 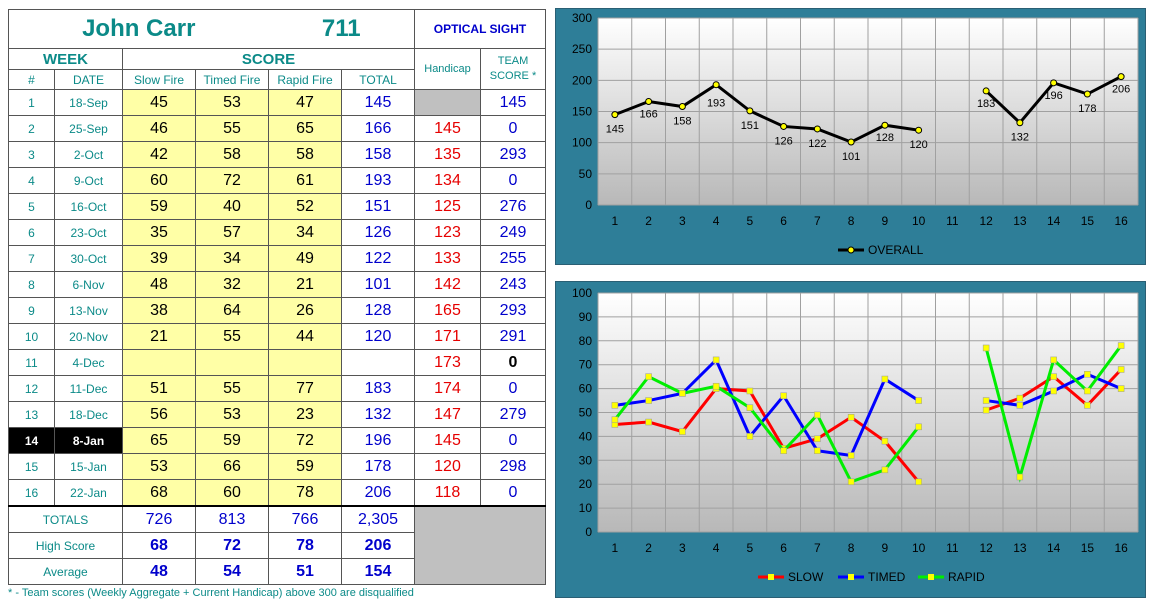 I want to click on cell-slow: 59, so click(x=159, y=206).